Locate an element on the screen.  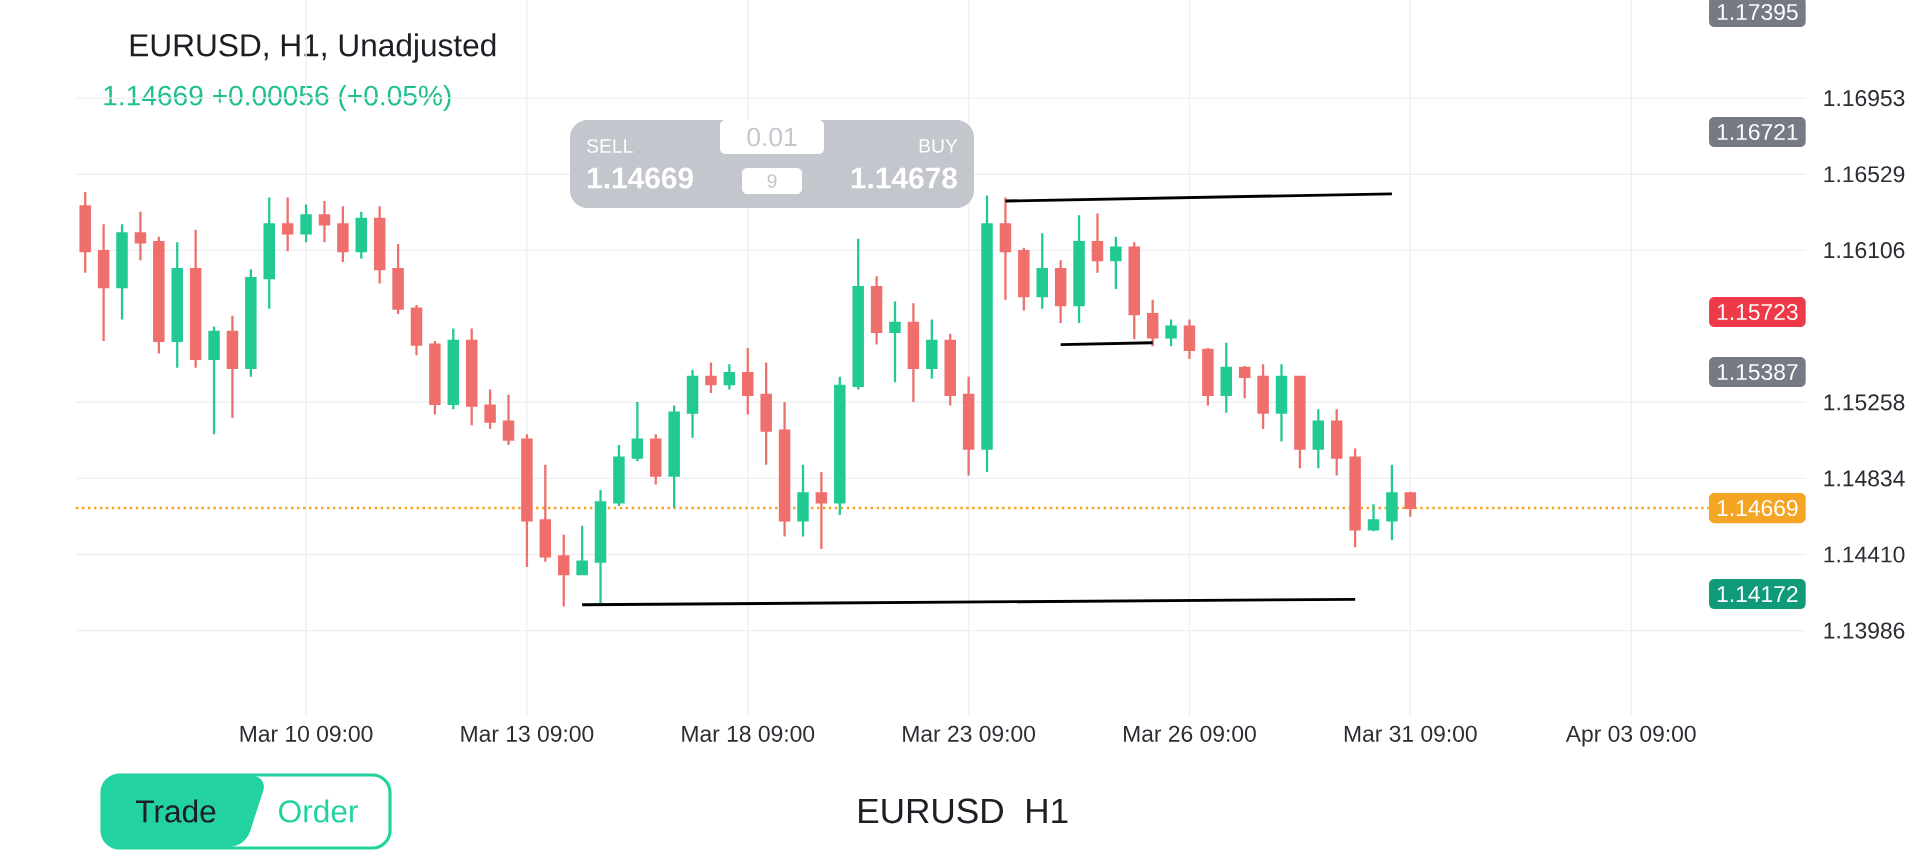
annotation: BUY is located at coordinates (938, 146).